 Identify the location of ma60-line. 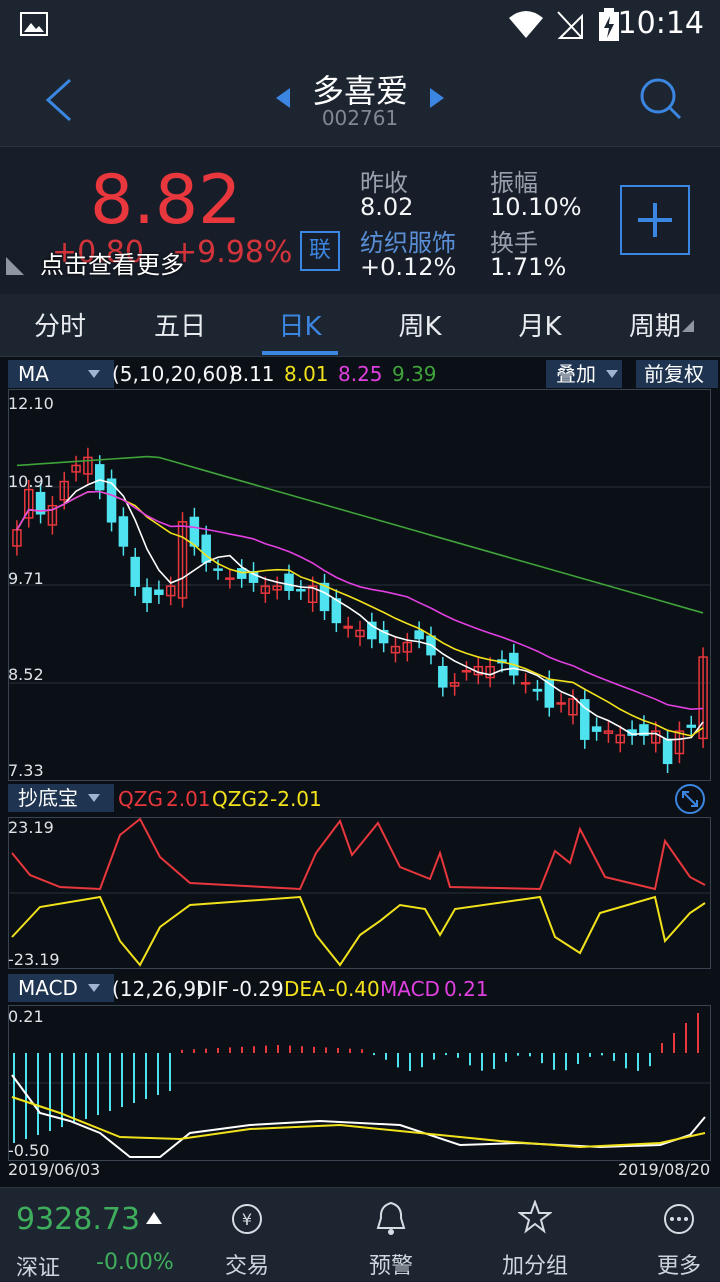
(360, 534).